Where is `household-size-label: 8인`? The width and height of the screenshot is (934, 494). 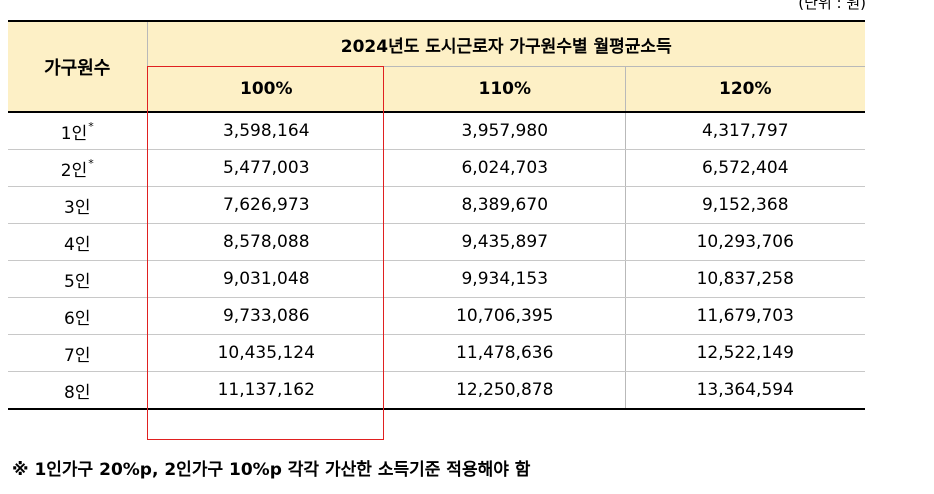
household-size-label: 8인 is located at coordinates (77, 392).